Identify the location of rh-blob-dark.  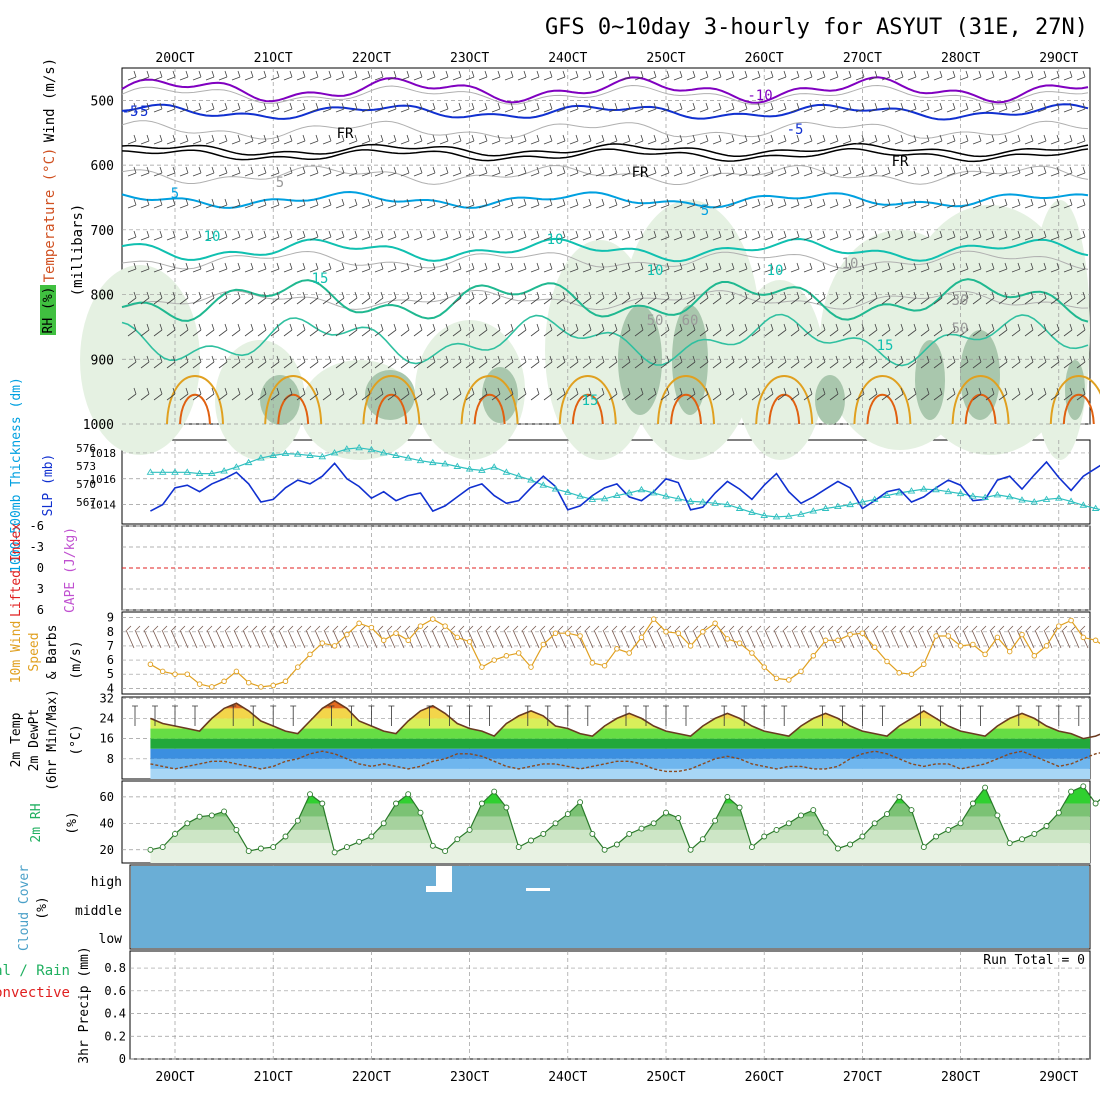
(500, 395).